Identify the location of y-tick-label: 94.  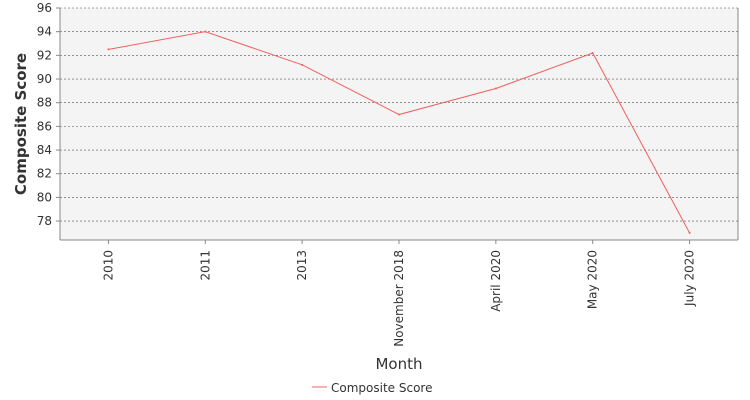
(44, 32).